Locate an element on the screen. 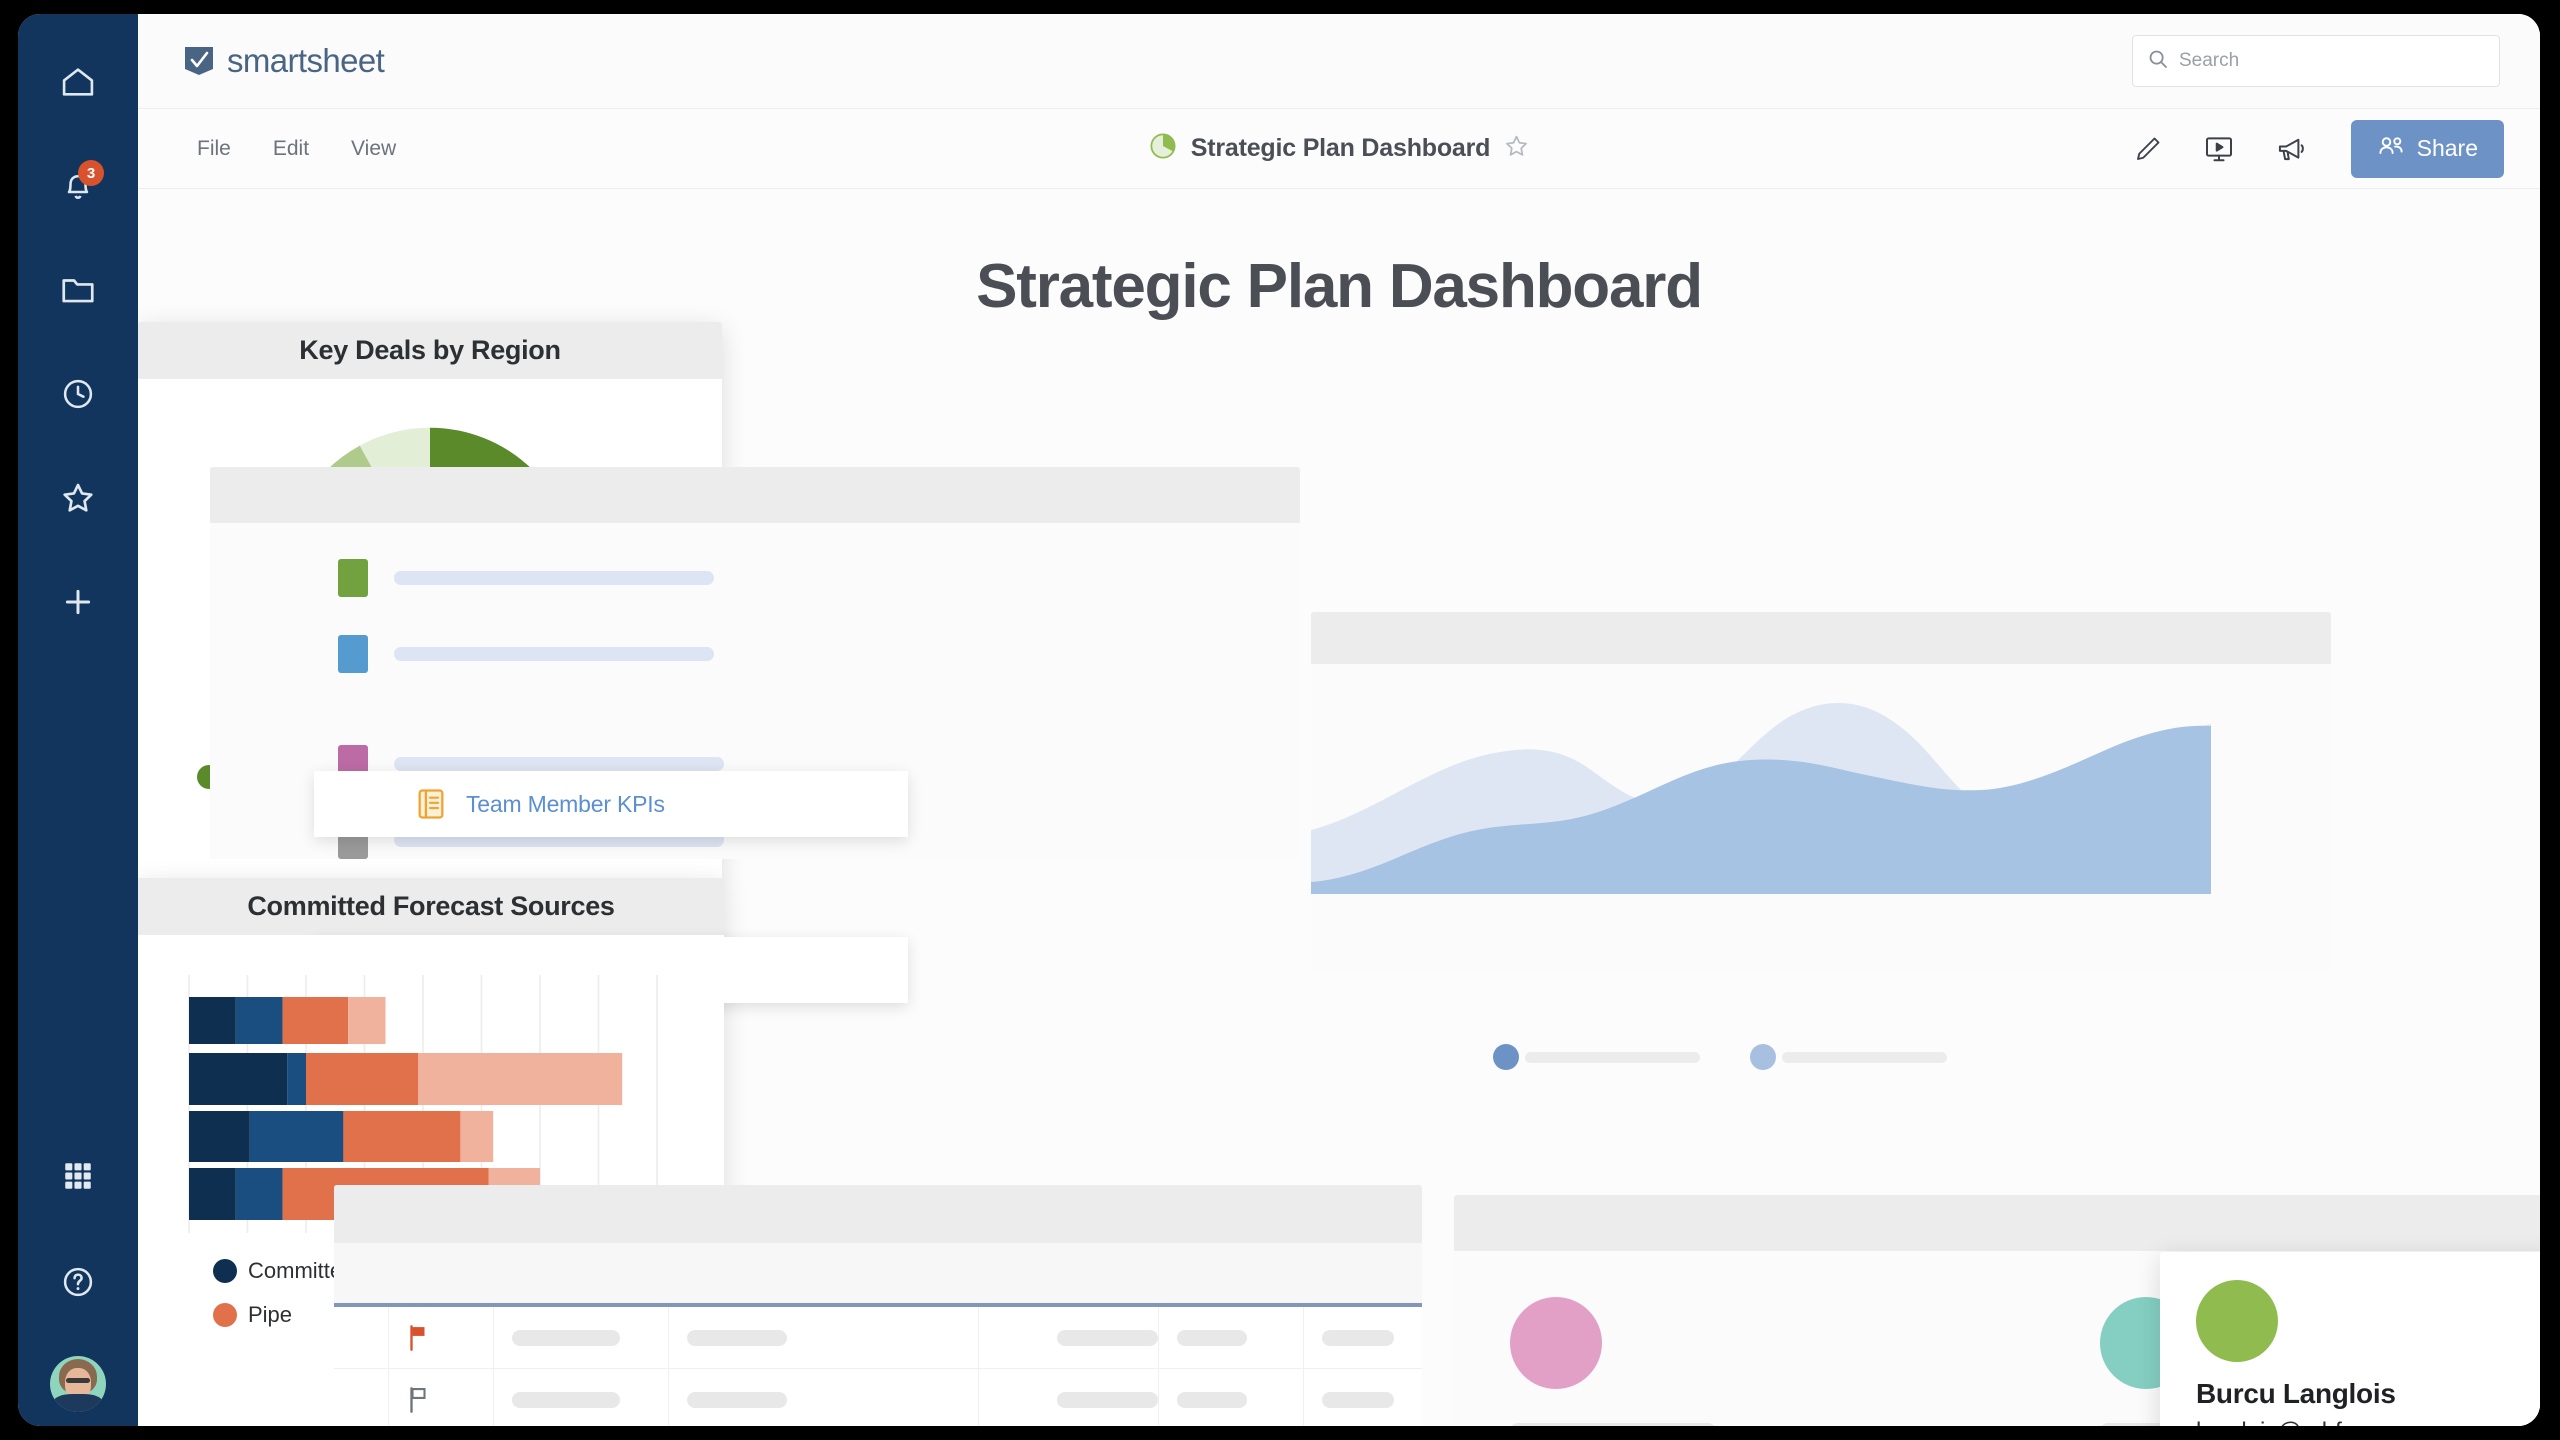  edit-pencil-icon is located at coordinates (2148, 149).